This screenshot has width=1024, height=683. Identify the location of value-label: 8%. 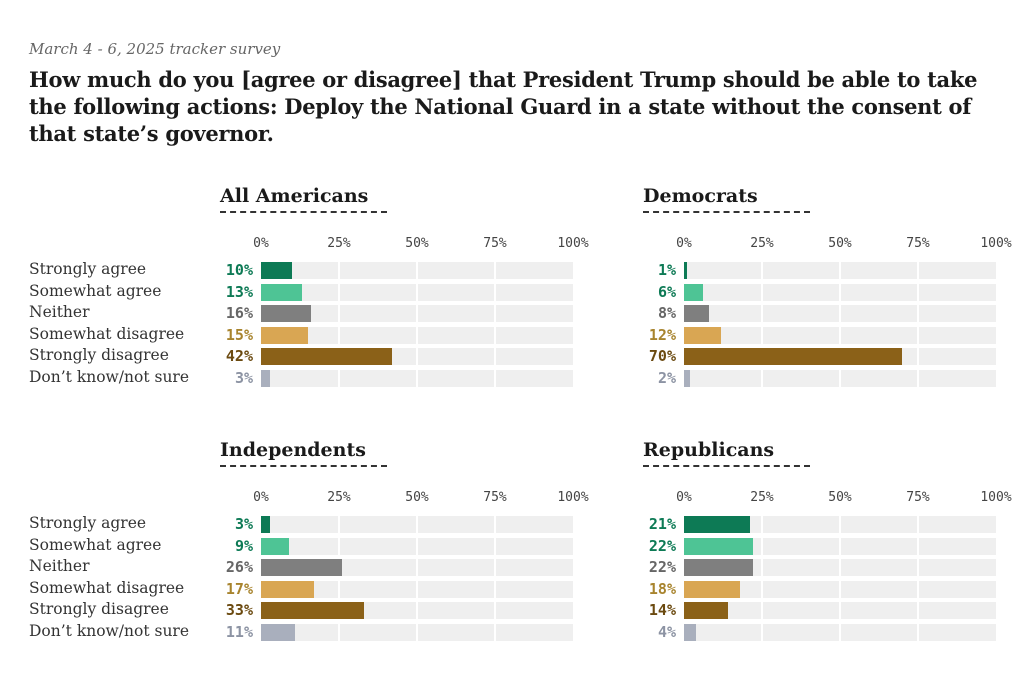
(666, 313).